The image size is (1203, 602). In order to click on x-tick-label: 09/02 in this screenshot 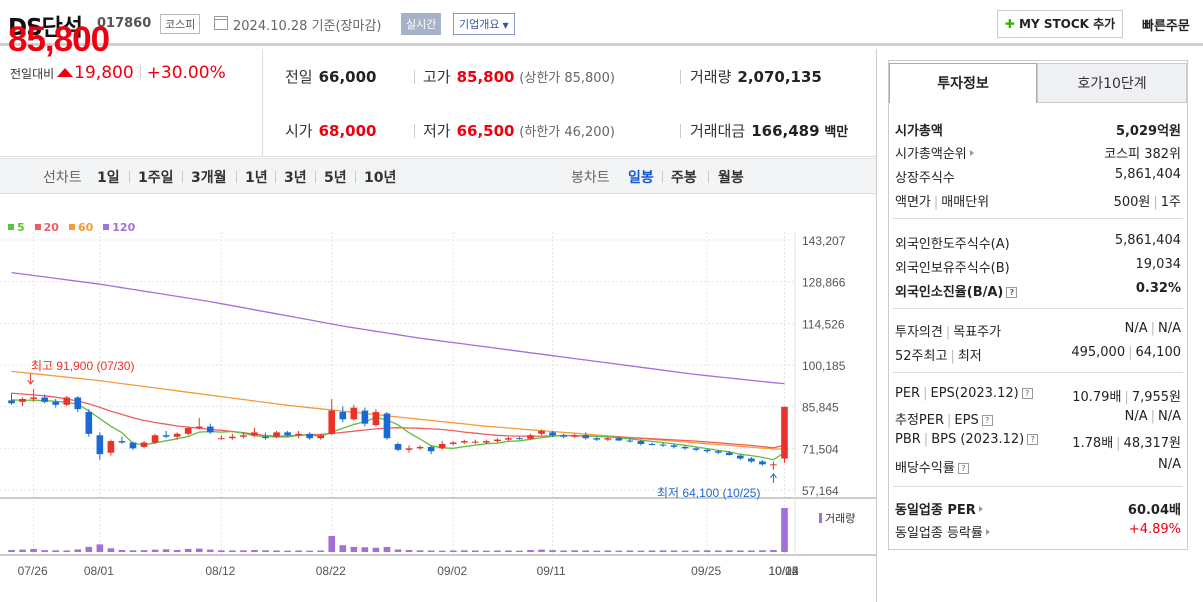, I will do `click(452, 571)`.